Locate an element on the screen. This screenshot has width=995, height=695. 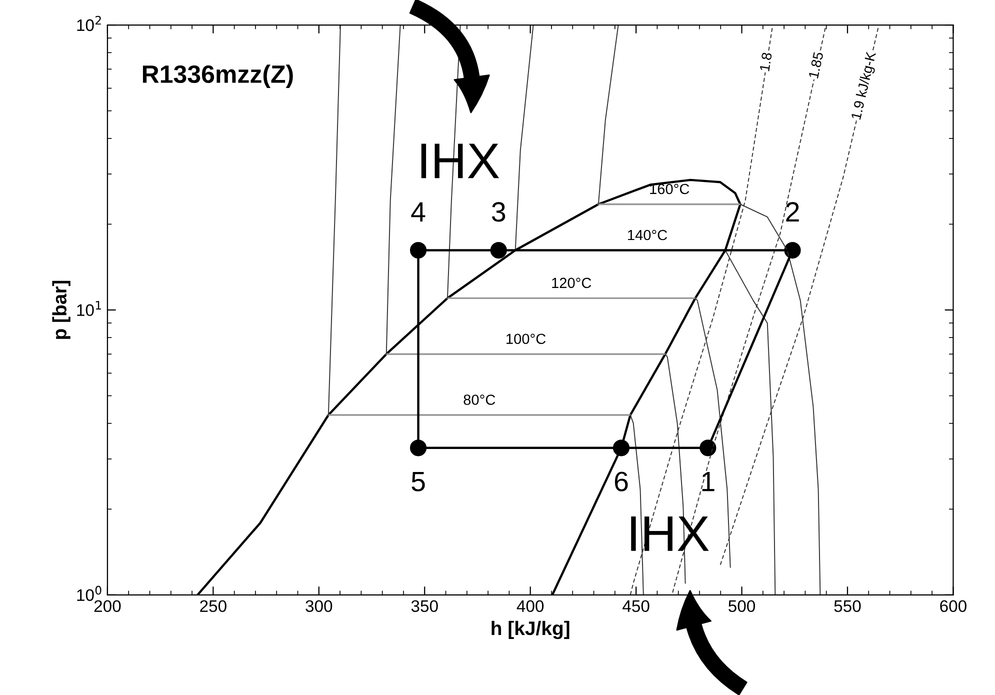
y-tick-label: 10$^{0}$ is located at coordinates (89, 593).